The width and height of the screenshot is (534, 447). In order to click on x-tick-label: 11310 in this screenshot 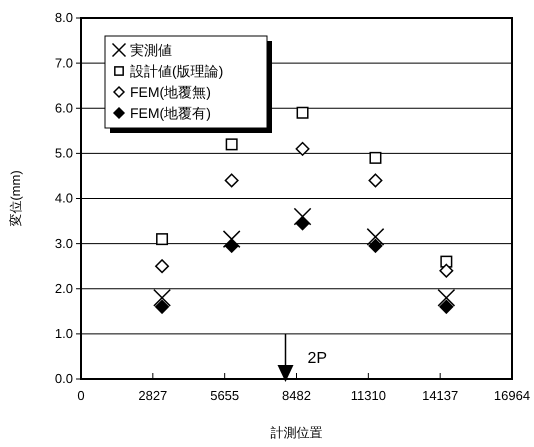, I will do `click(368, 396)`.